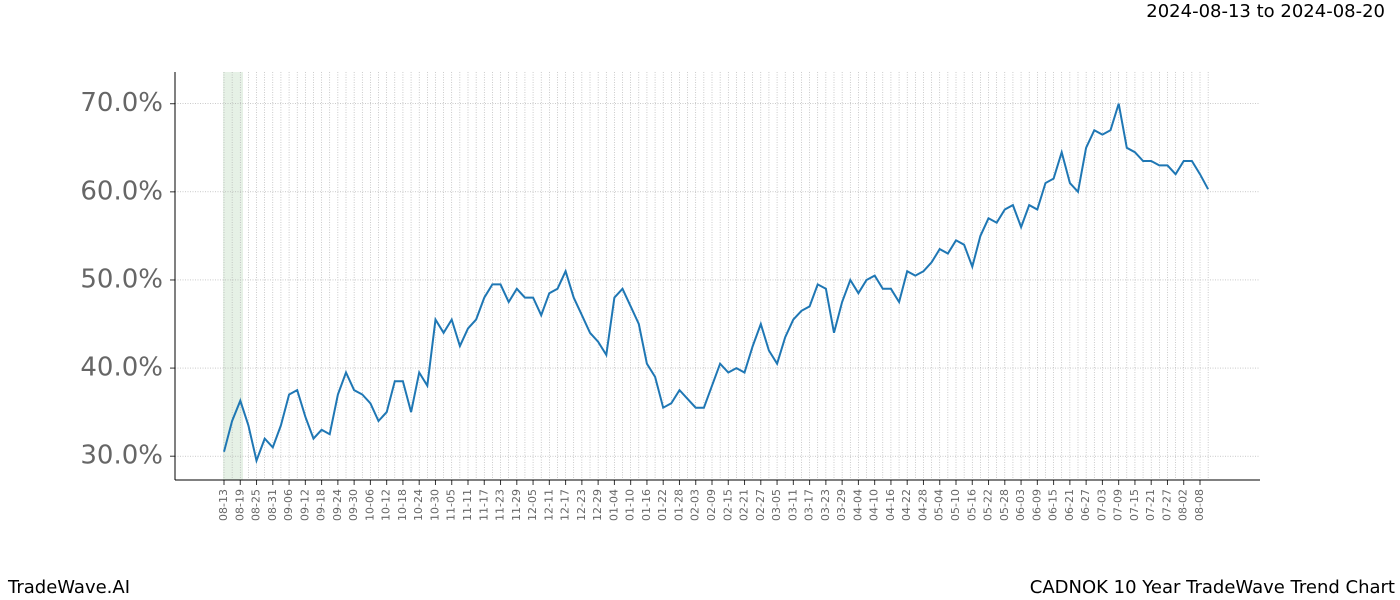 This screenshot has width=1400, height=600. Describe the element at coordinates (939, 505) in the screenshot. I see `x-tick-label: 05-04` at that location.